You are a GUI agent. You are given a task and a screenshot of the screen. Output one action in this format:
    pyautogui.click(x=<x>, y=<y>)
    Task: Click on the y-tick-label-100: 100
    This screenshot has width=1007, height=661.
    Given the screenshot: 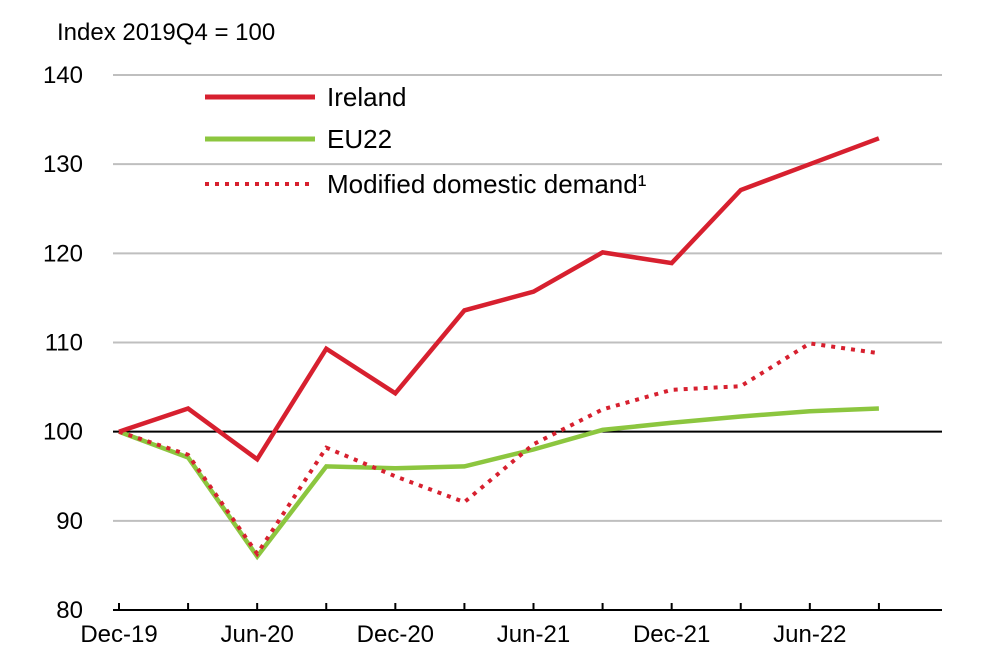 What is the action you would take?
    pyautogui.click(x=63, y=432)
    